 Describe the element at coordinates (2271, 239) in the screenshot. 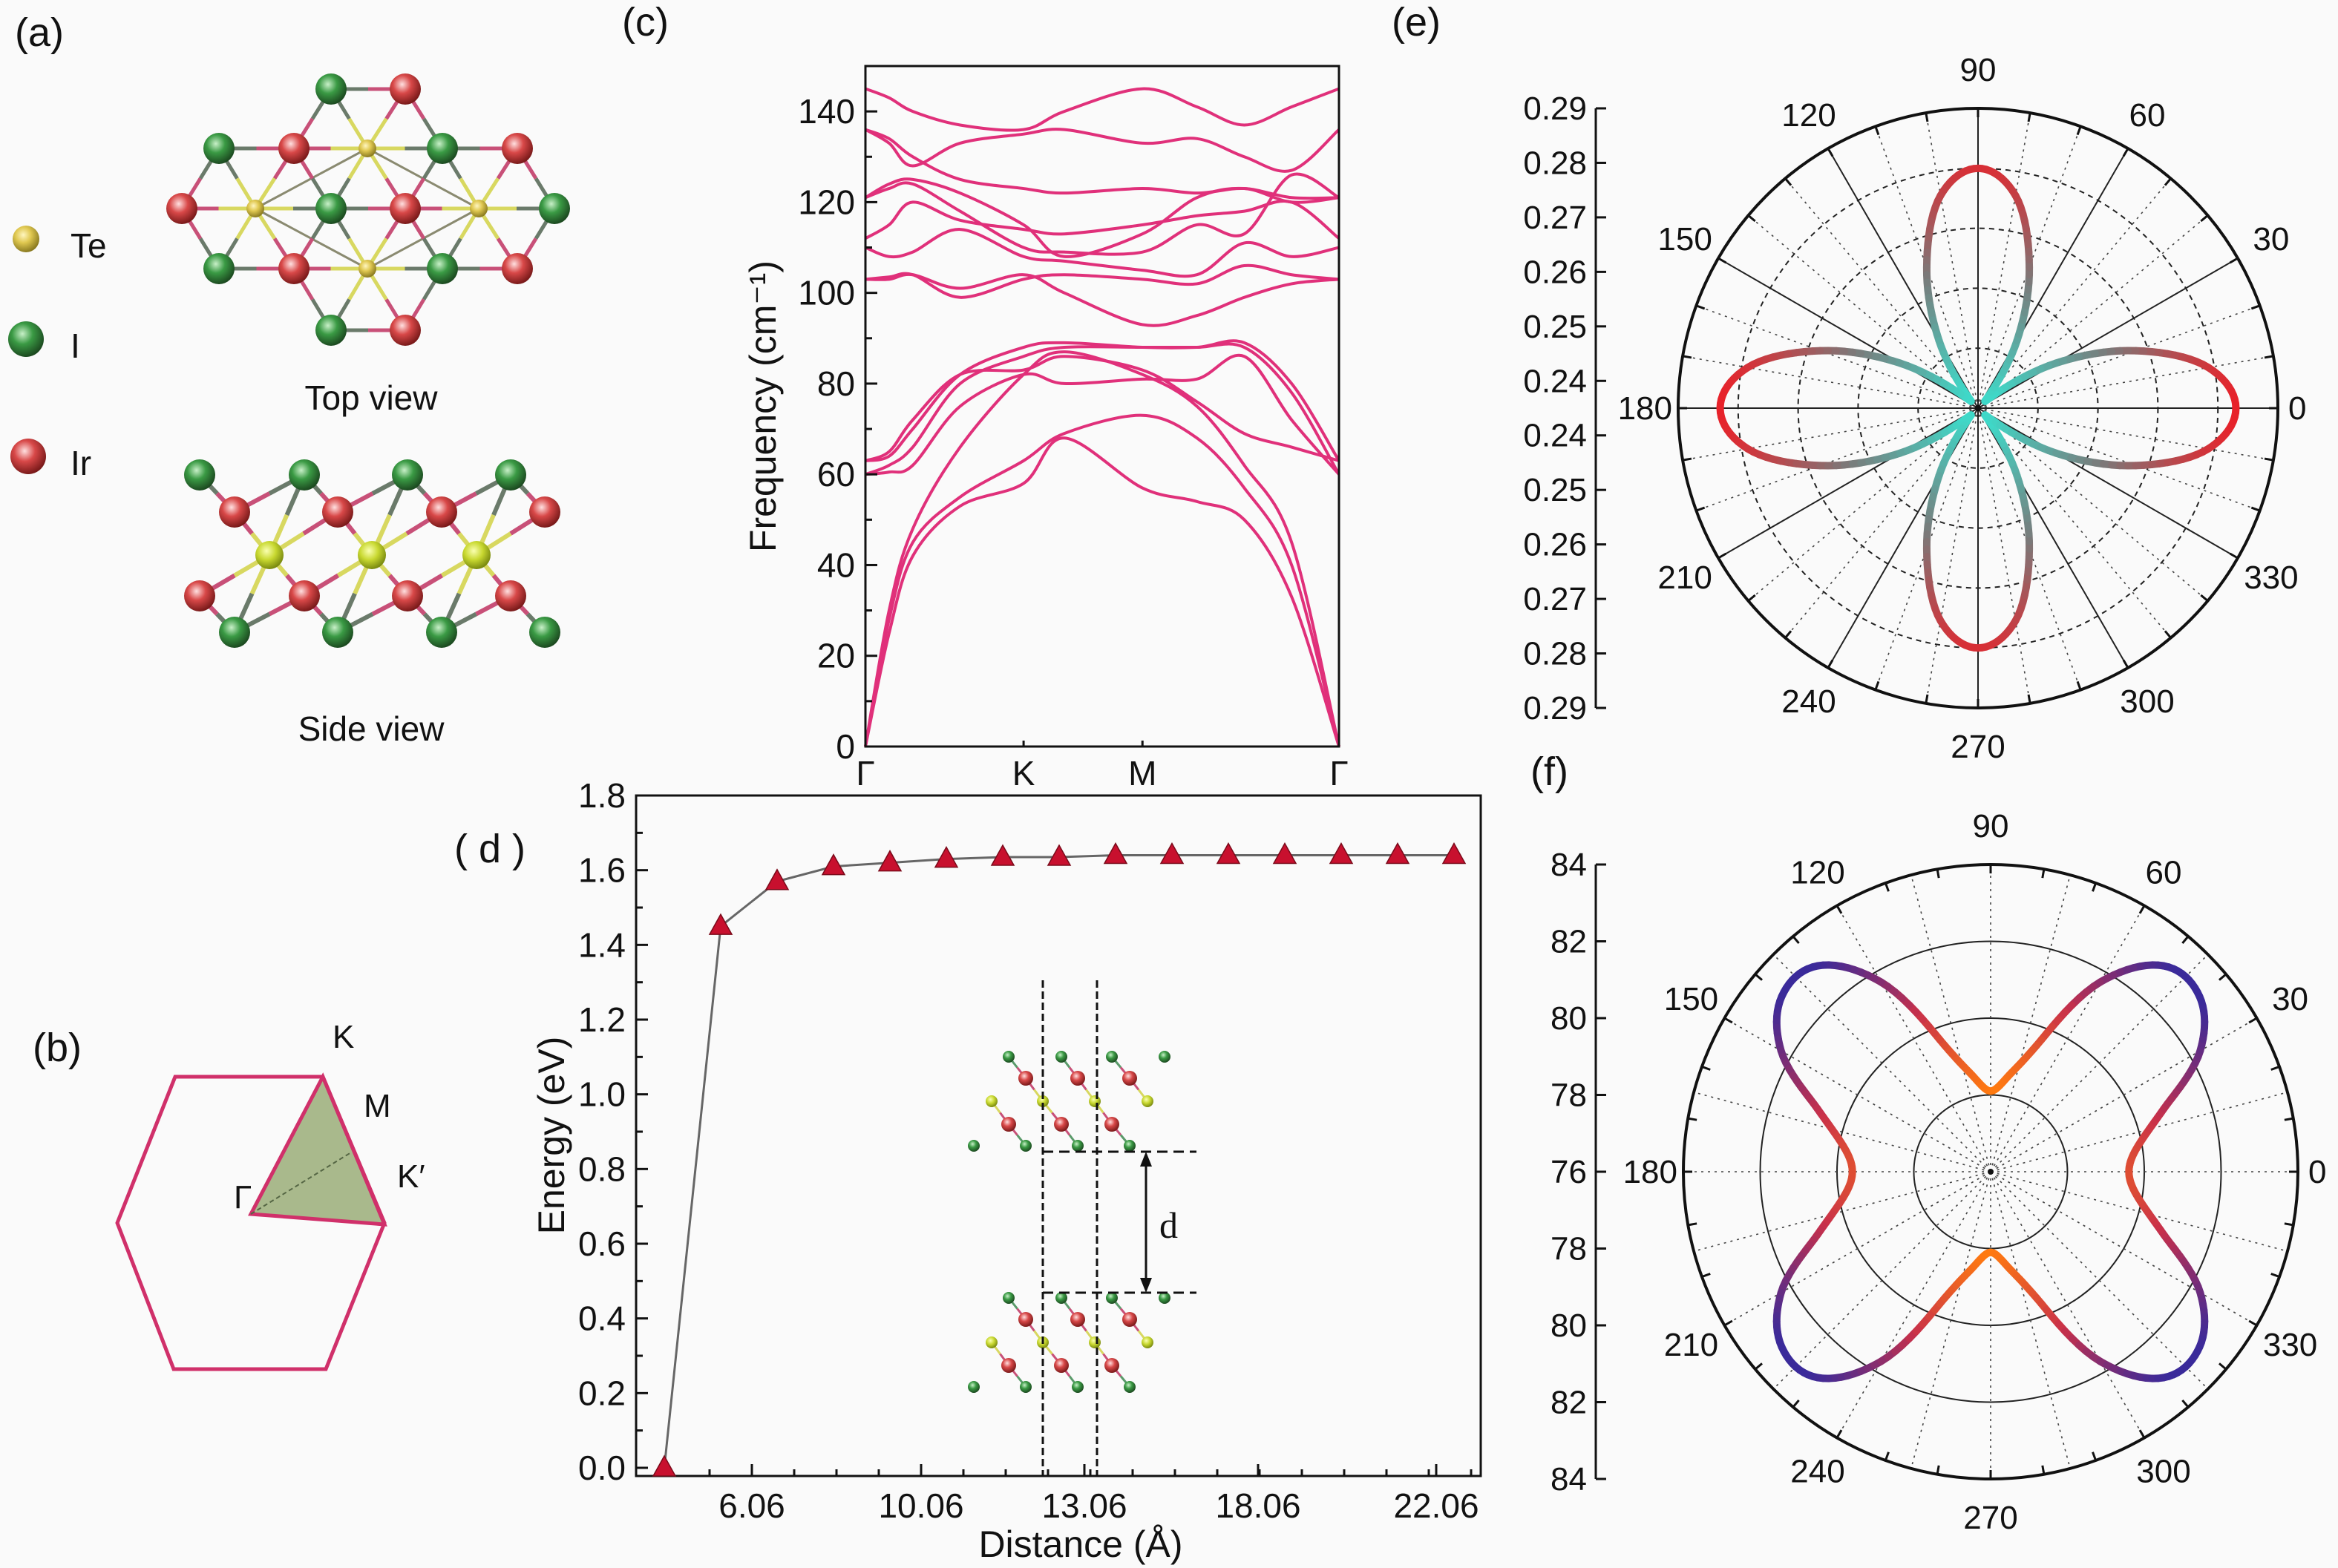

I see `angle-label: 30` at that location.